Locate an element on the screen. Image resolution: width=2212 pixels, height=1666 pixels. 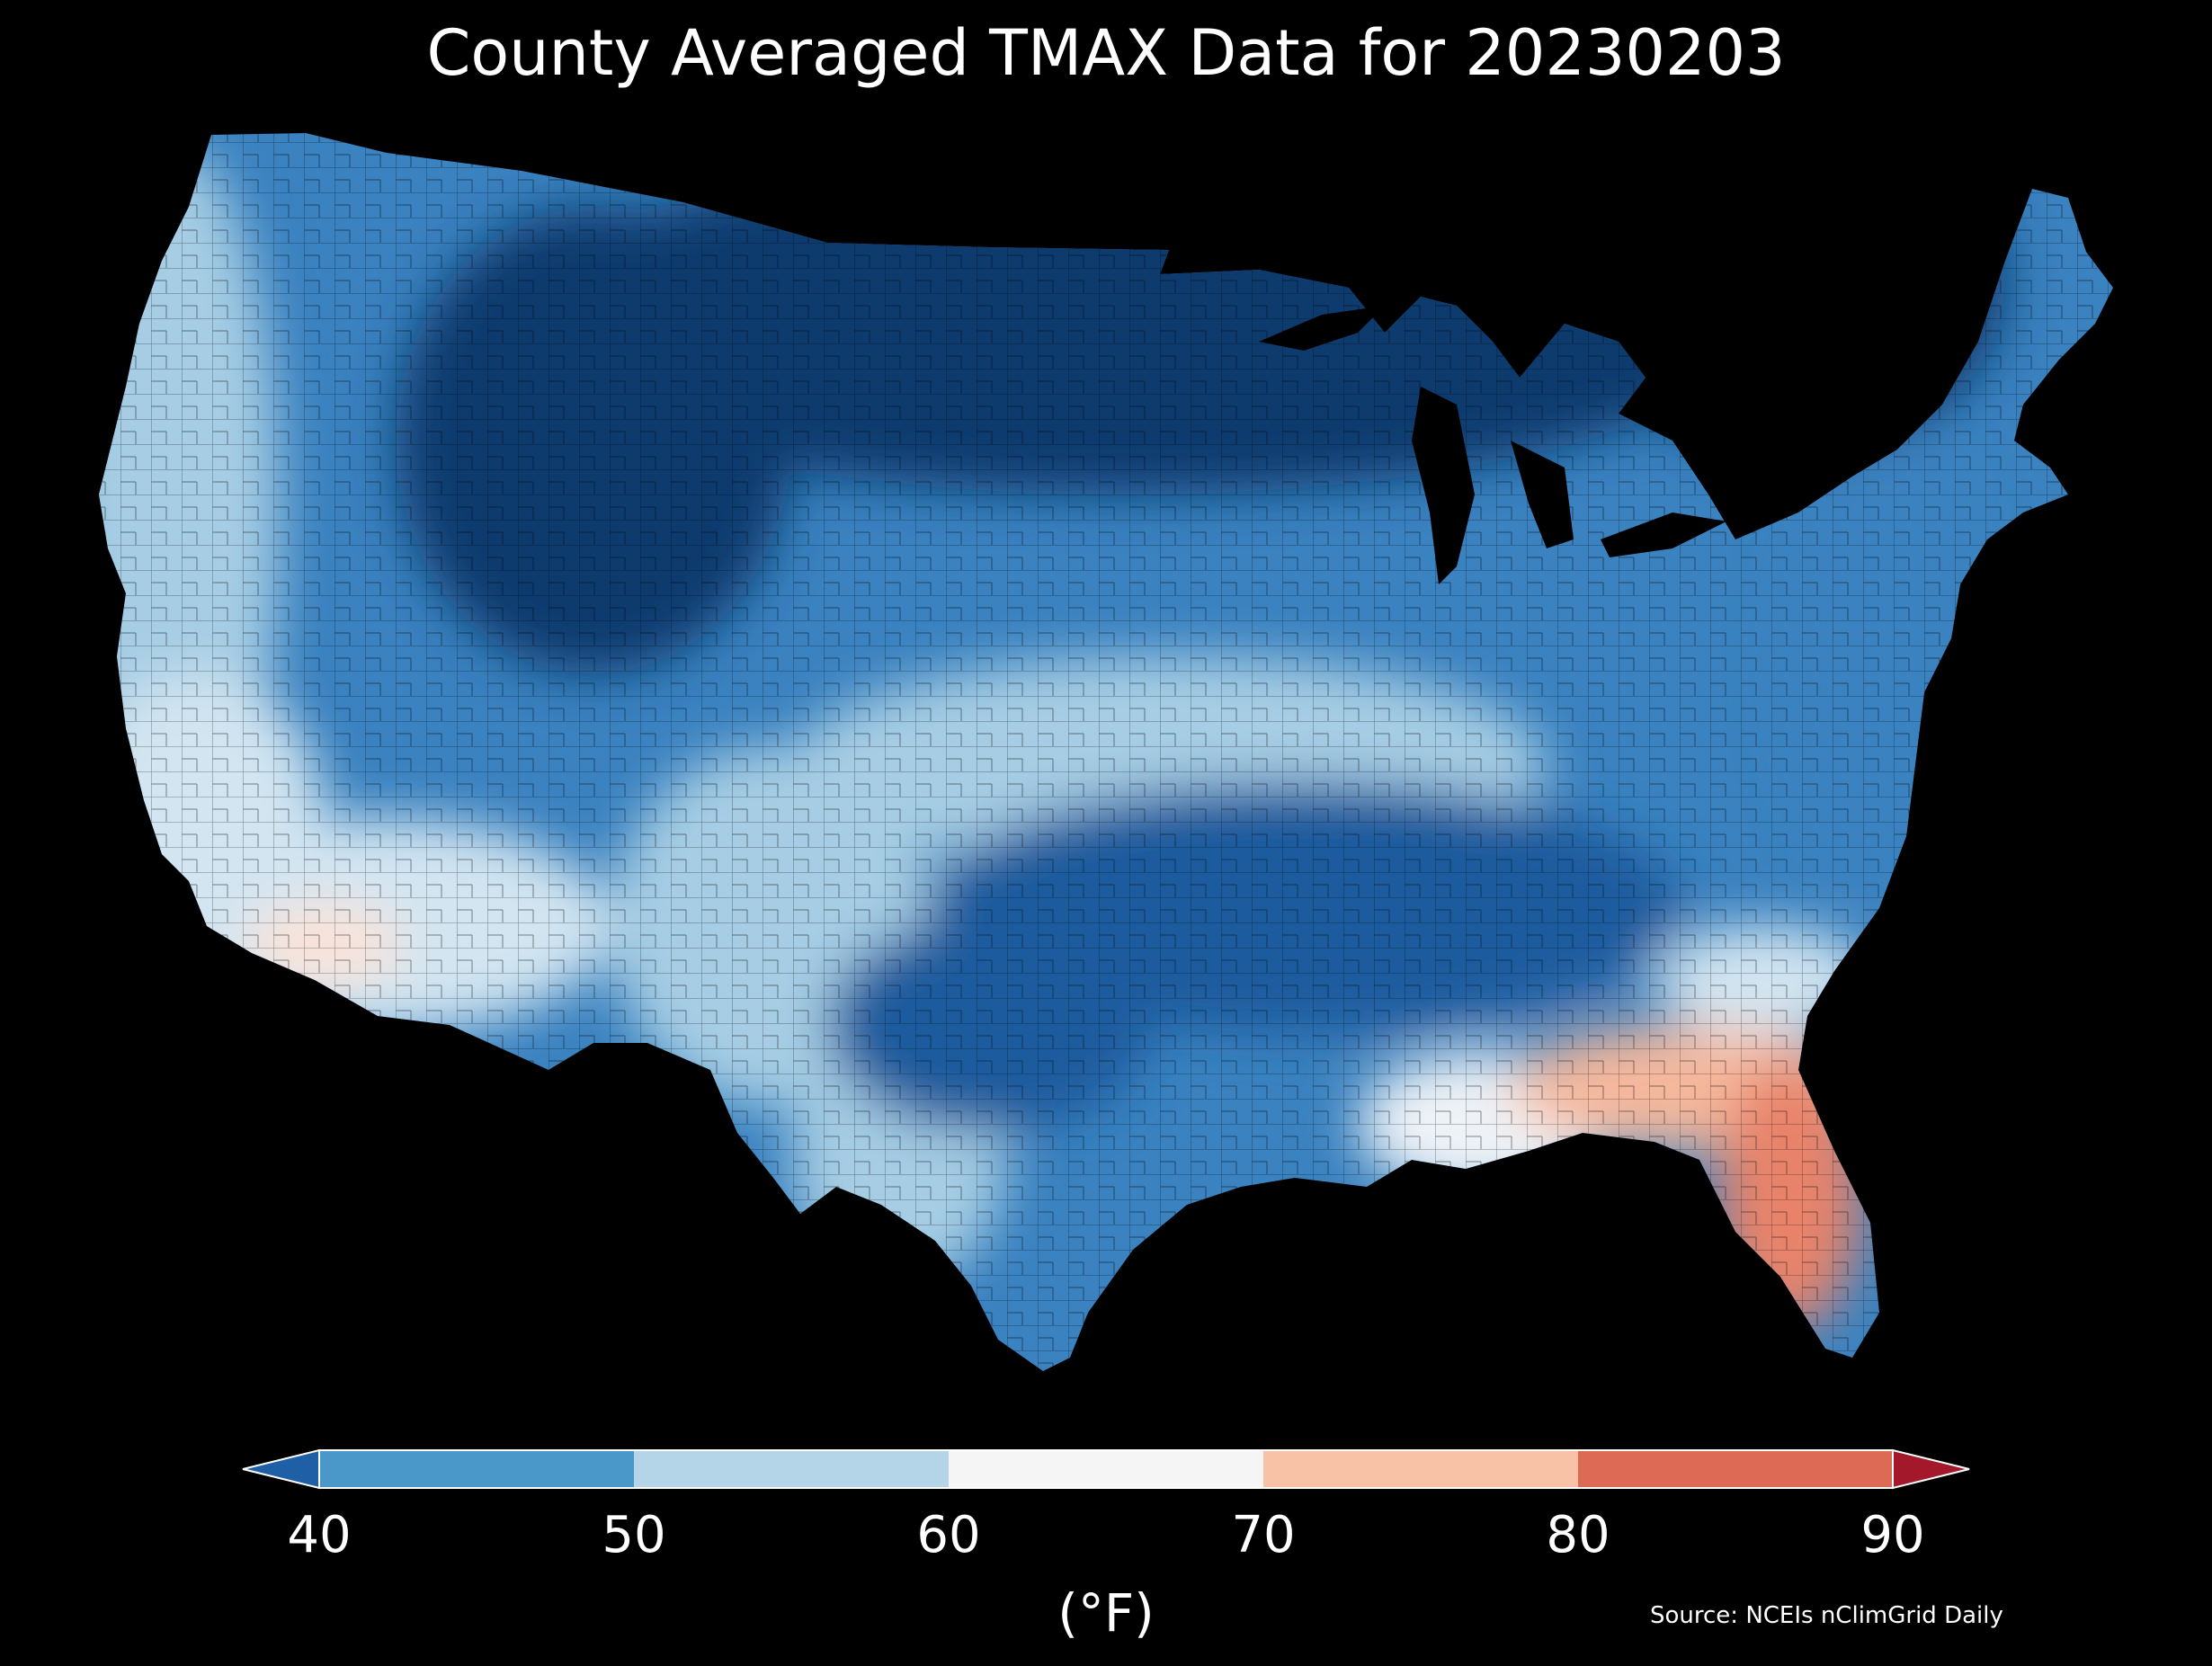
map-title: County Averaged TMAX Data for 20230203 is located at coordinates (1106, 53).